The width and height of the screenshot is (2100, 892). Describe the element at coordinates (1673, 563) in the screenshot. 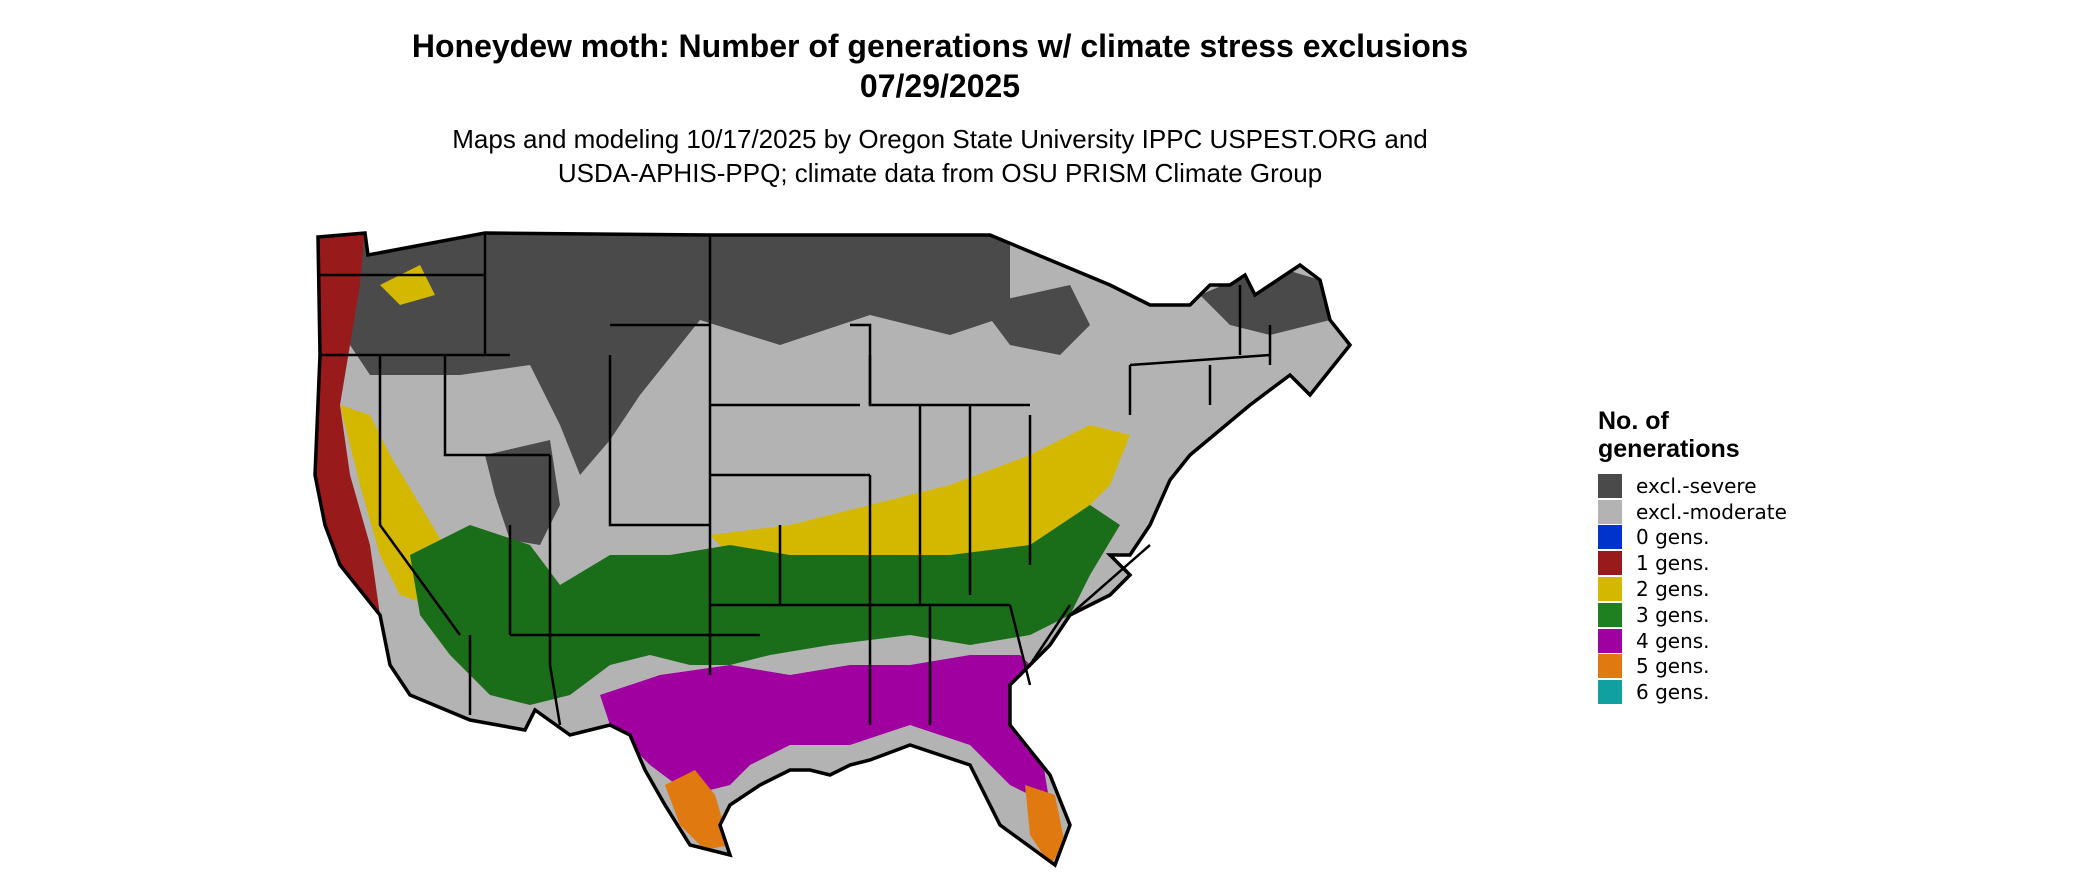

I see `legend-label: 1 gens.` at that location.